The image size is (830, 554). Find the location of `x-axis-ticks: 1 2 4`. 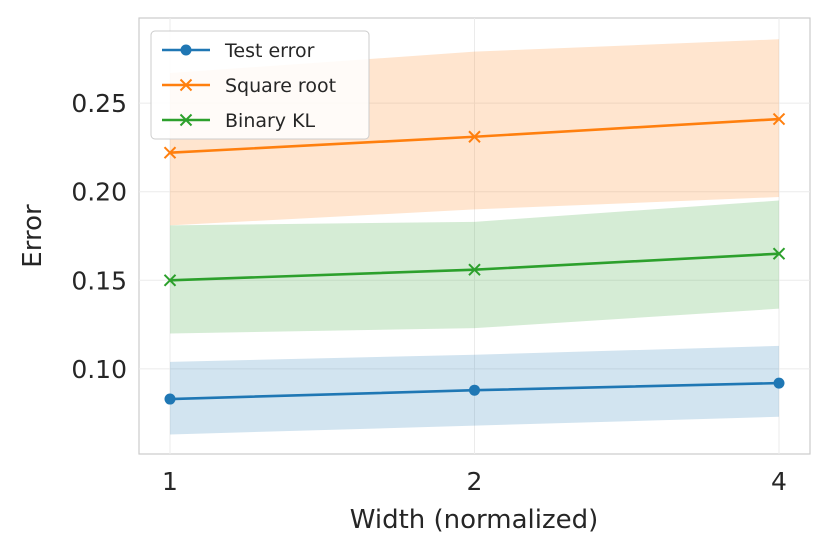

x-axis-ticks: 1 2 4 is located at coordinates (474, 481).